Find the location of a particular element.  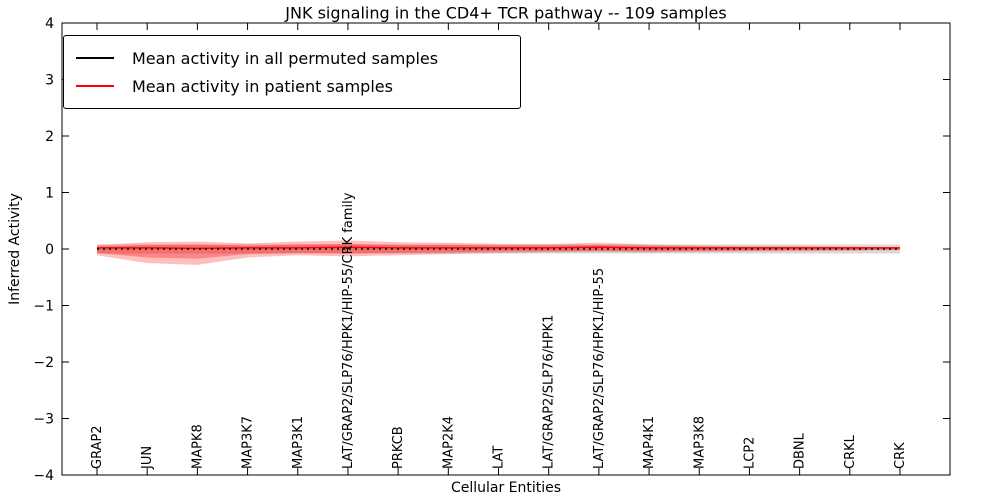

x-tick-label: LAT/GRAP2/SLP76/HPK1 is located at coordinates (549, 392).